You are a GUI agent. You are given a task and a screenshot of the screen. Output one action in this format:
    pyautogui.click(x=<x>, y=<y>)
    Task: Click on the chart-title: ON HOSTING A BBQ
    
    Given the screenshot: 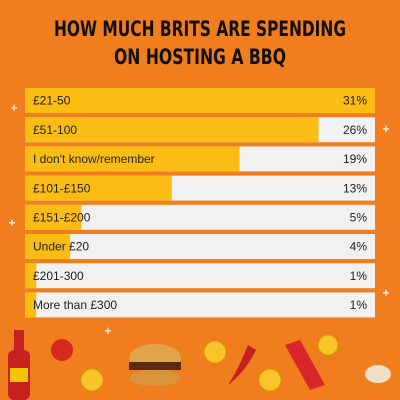 What is the action you would take?
    pyautogui.click(x=200, y=57)
    